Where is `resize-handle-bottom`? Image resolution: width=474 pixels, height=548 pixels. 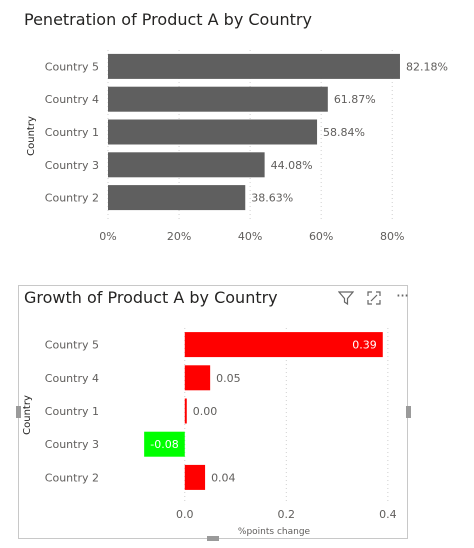 resize-handle-bottom is located at coordinates (213, 538).